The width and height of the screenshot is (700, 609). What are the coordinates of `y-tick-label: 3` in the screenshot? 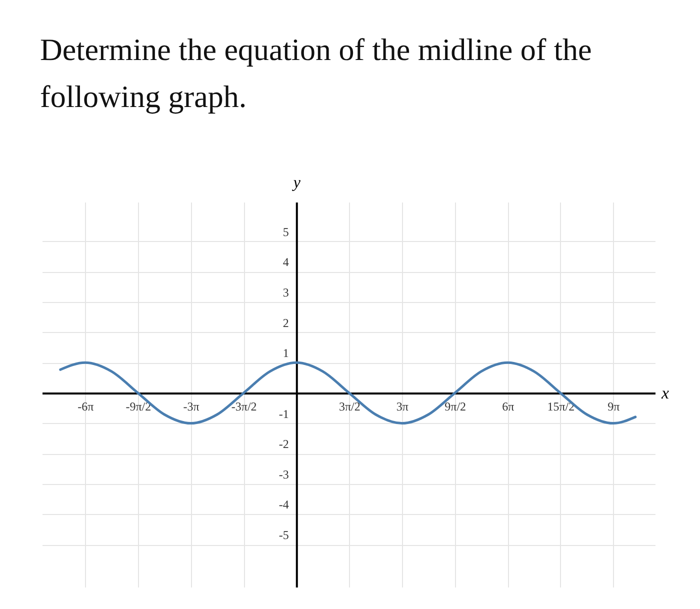 It's located at (285, 293).